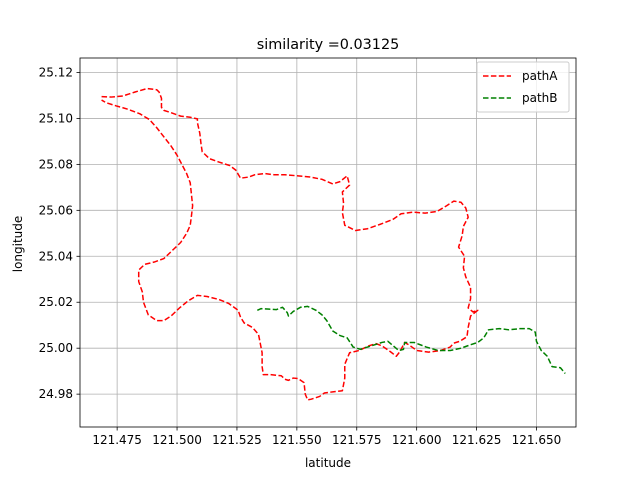 The height and width of the screenshot is (484, 640). What do you see at coordinates (56, 118) in the screenshot?
I see `y-tick-label: 25.10` at bounding box center [56, 118].